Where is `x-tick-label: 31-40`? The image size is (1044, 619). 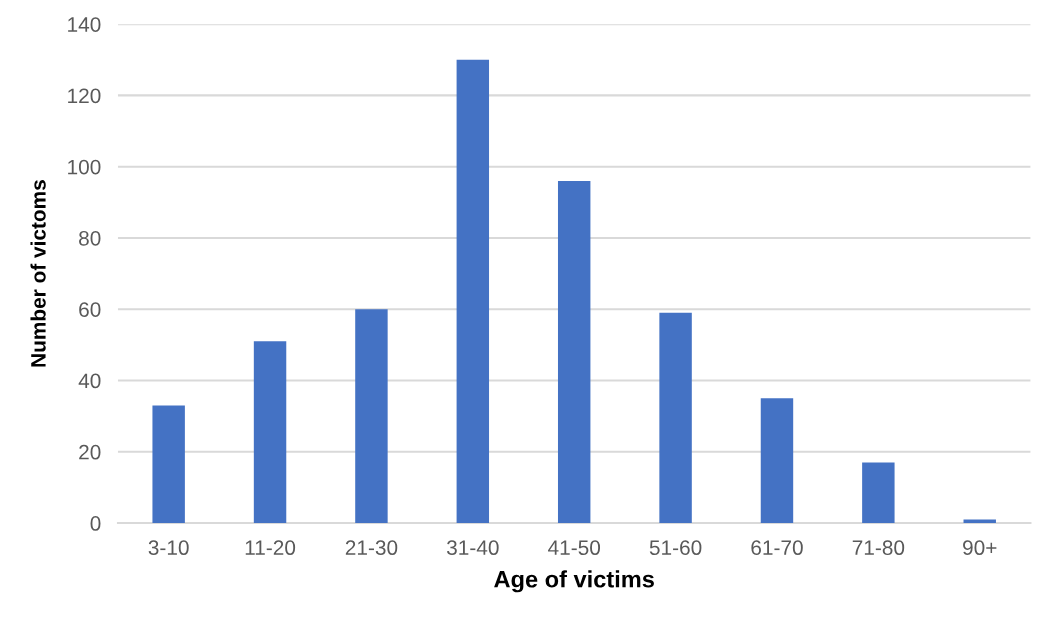
x-tick-label: 31-40 is located at coordinates (472, 548).